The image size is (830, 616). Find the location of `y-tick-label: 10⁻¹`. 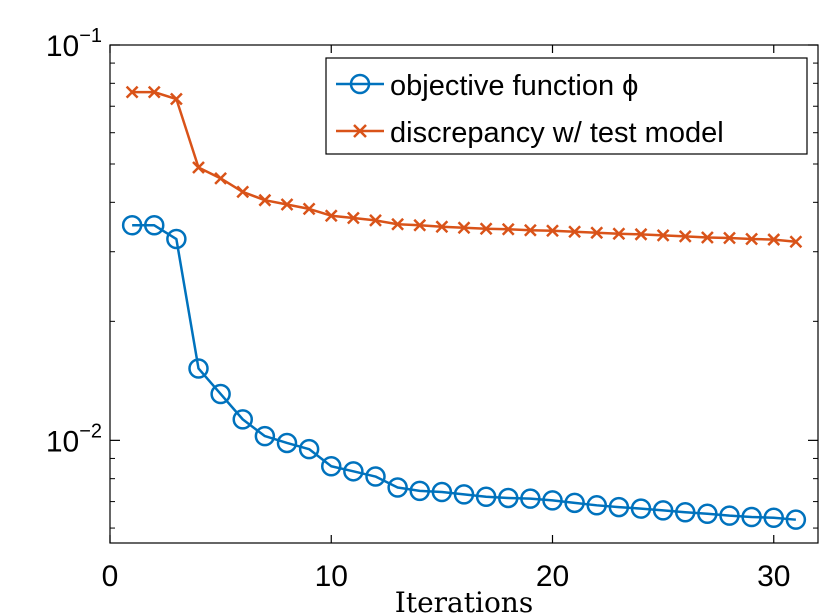

y-tick-label: 10⁻¹ is located at coordinates (74, 44).